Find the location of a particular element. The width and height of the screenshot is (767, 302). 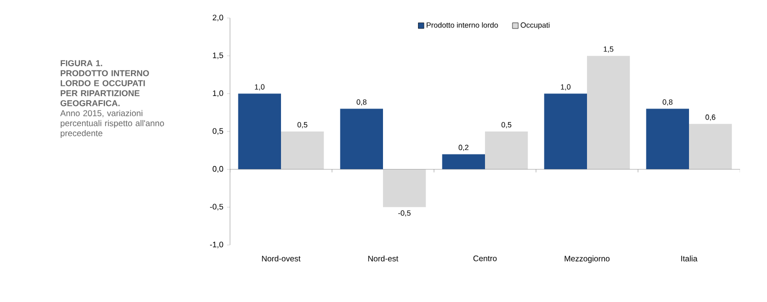

x-tick-label: Centro is located at coordinates (485, 259).